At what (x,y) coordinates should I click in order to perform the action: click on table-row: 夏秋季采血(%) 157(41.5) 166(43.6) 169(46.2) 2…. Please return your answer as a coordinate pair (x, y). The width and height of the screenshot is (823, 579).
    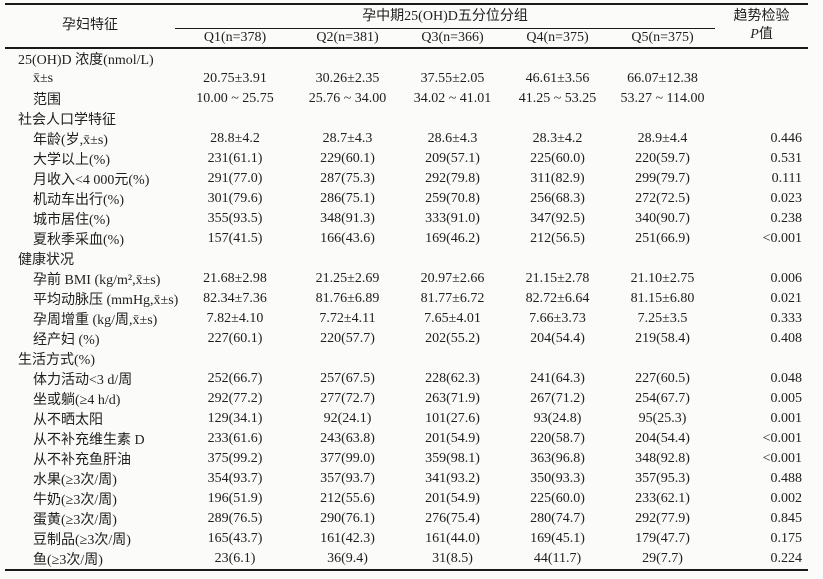
    Looking at the image, I should click on (406, 239).